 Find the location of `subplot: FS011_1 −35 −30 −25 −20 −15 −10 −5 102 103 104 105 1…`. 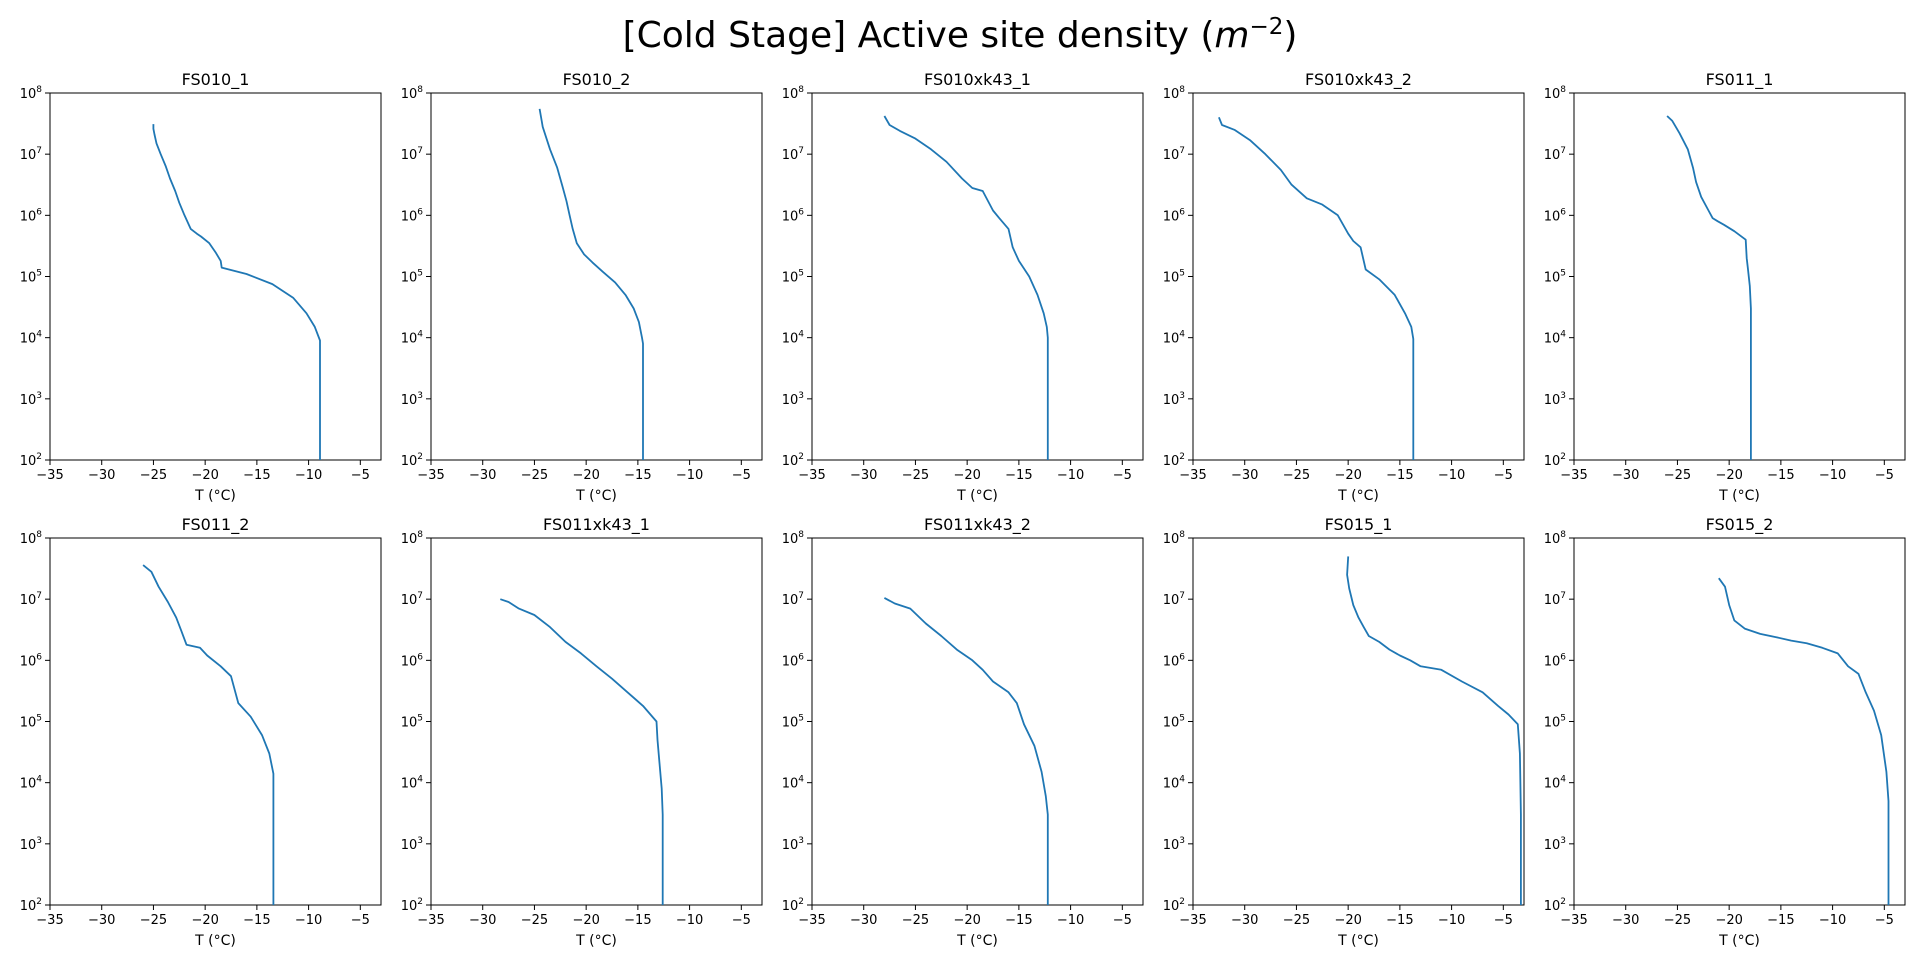

subplot: FS011_1 −35 −30 −25 −20 −15 −10 −5 102 103 104 105 1… is located at coordinates (1725, 287).